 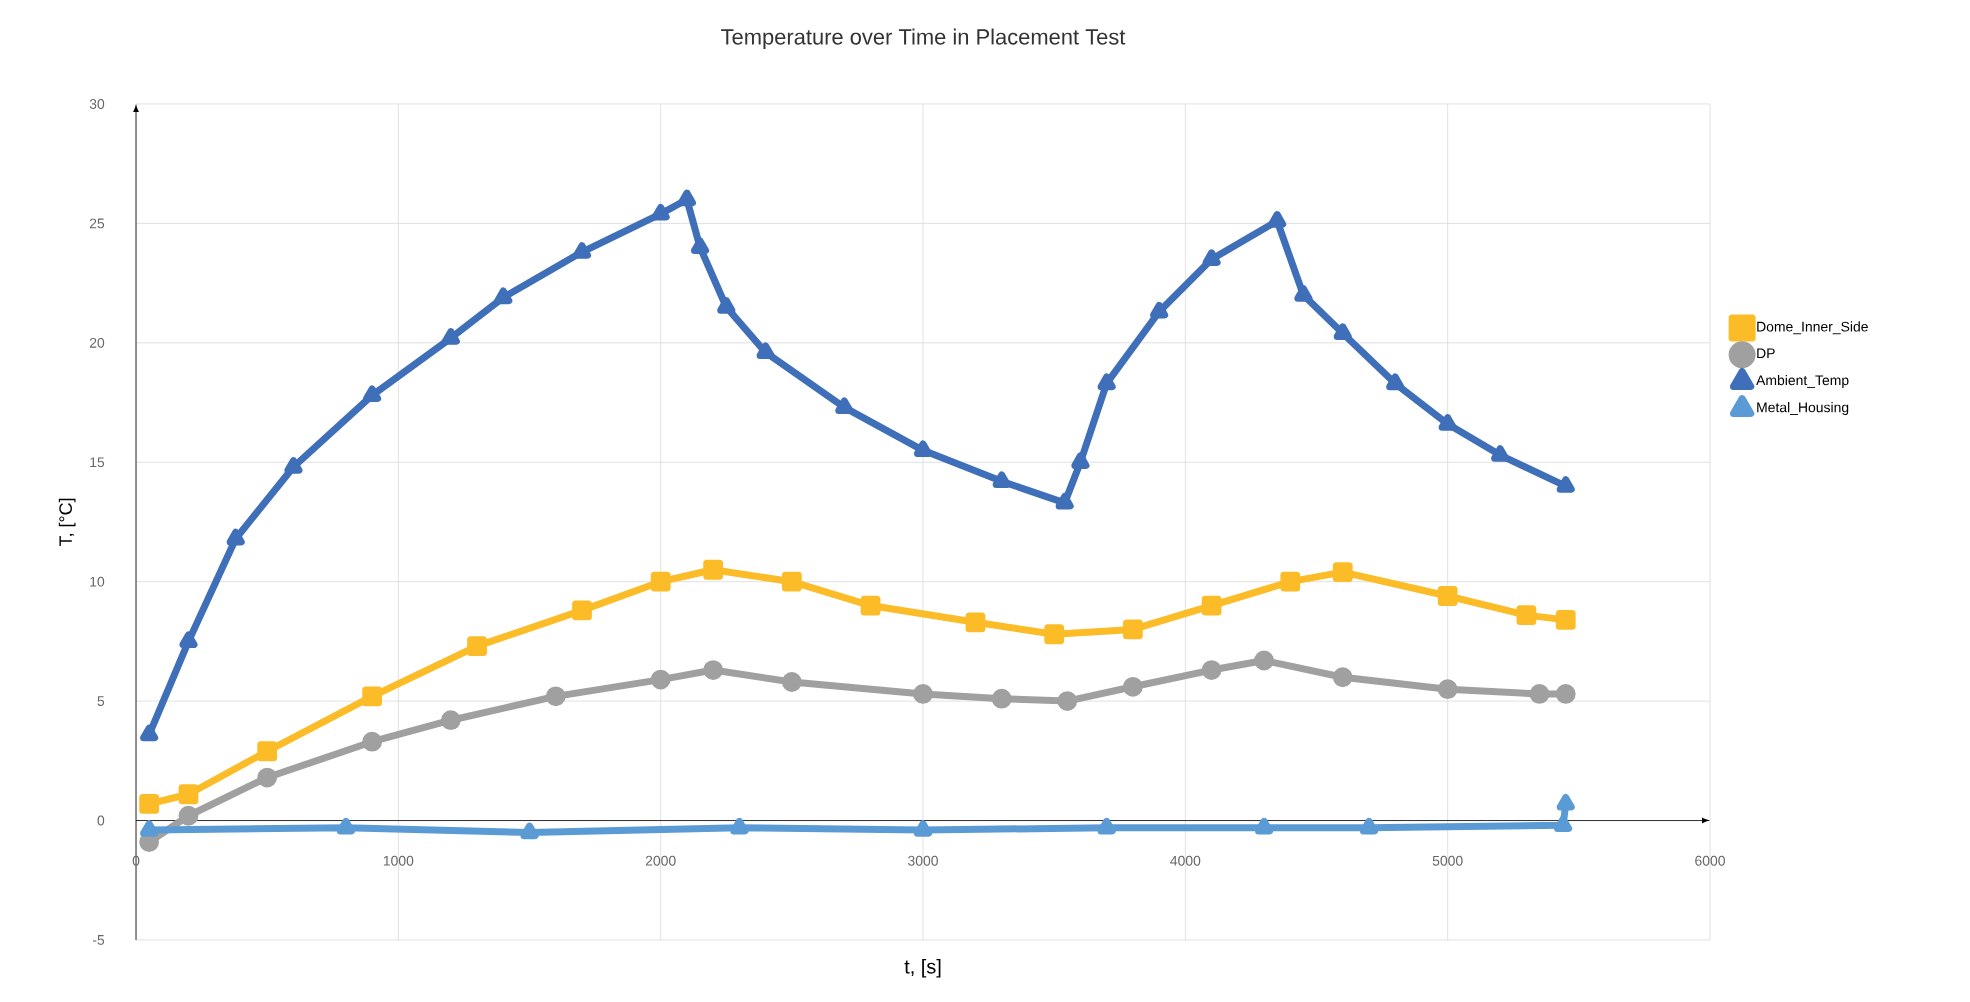 What do you see at coordinates (923, 38) in the screenshot?
I see `chart-title: Temperature over Time in Placement Test` at bounding box center [923, 38].